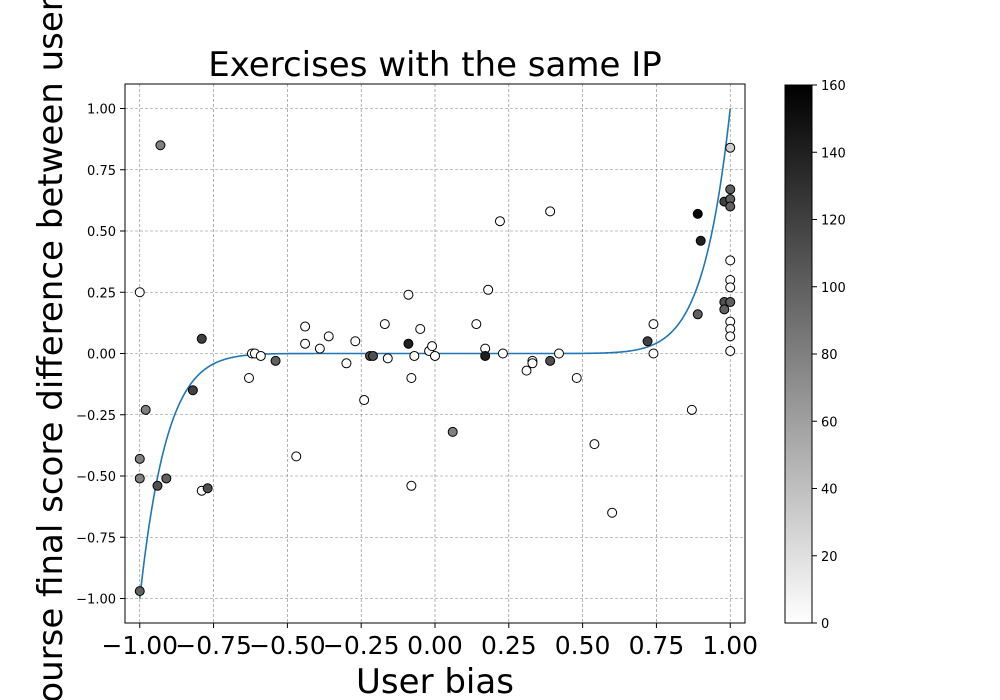 This screenshot has height=700, width=1000. I want to click on colorbar-tick-label: 140, so click(833, 153).